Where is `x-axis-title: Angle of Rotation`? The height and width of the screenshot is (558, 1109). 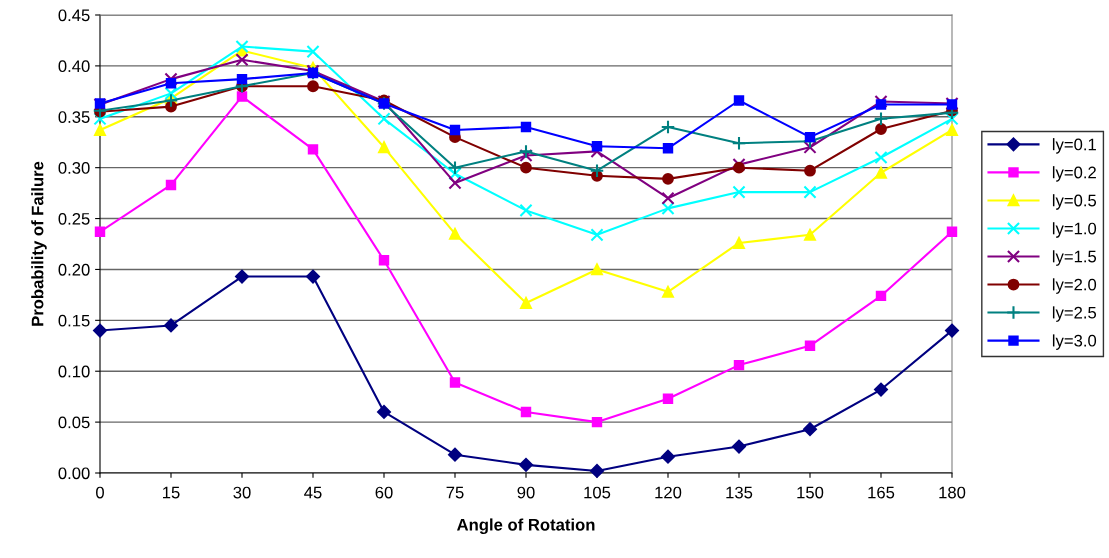 x-axis-title: Angle of Rotation is located at coordinates (525, 526).